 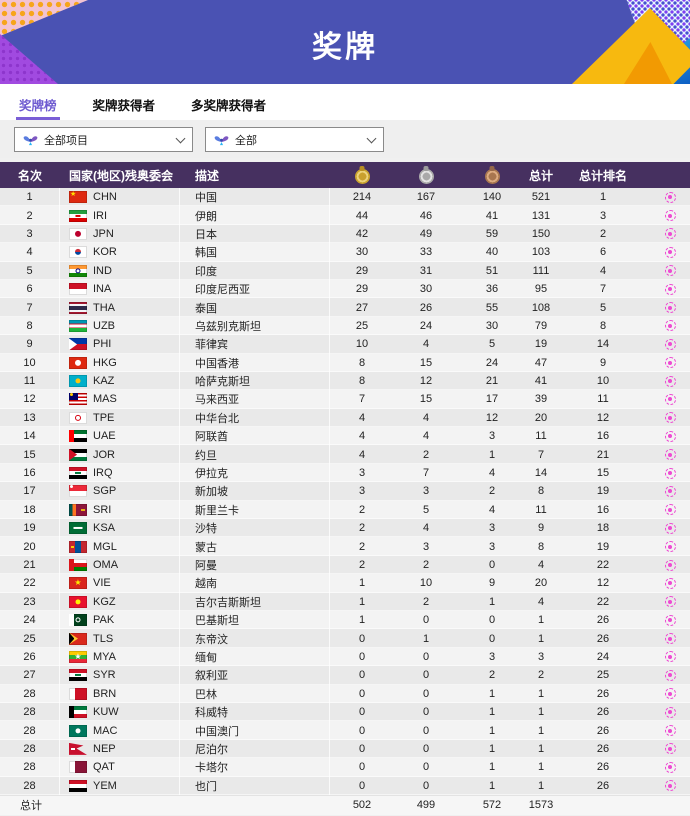 I want to click on gold-count-cell: 30, so click(x=362, y=252).